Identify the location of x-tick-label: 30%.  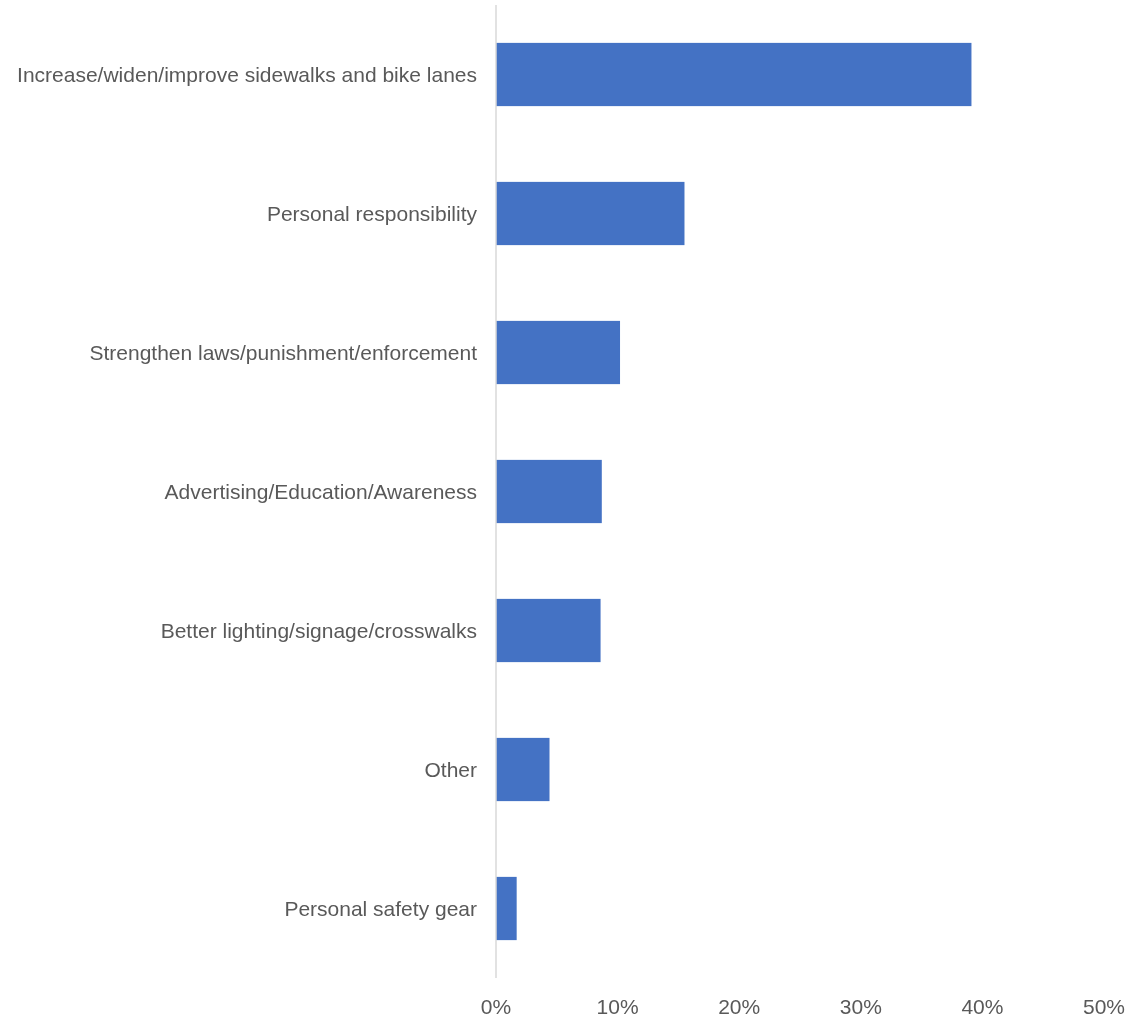
(860, 1006).